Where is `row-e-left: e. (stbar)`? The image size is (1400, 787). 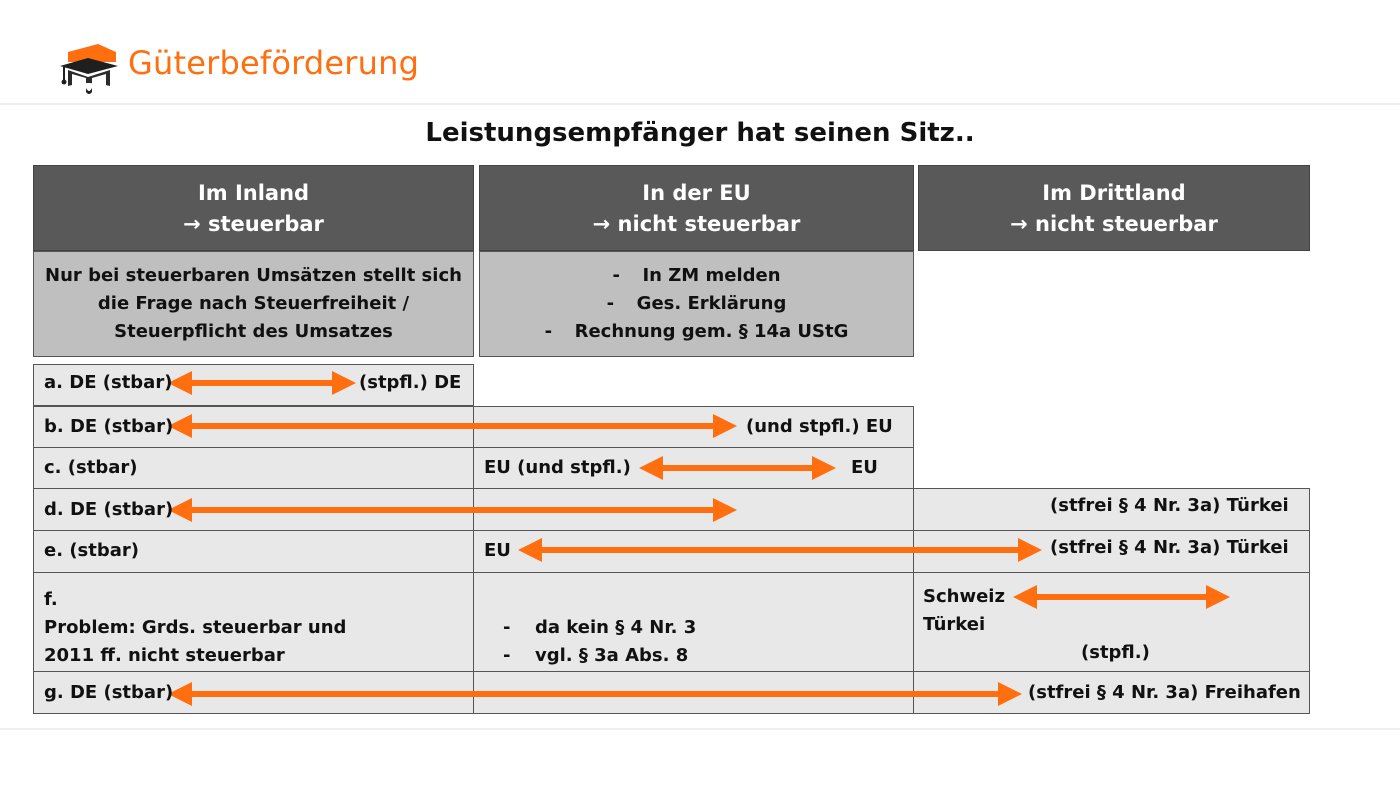
row-e-left: e. (stbar) is located at coordinates (91, 550).